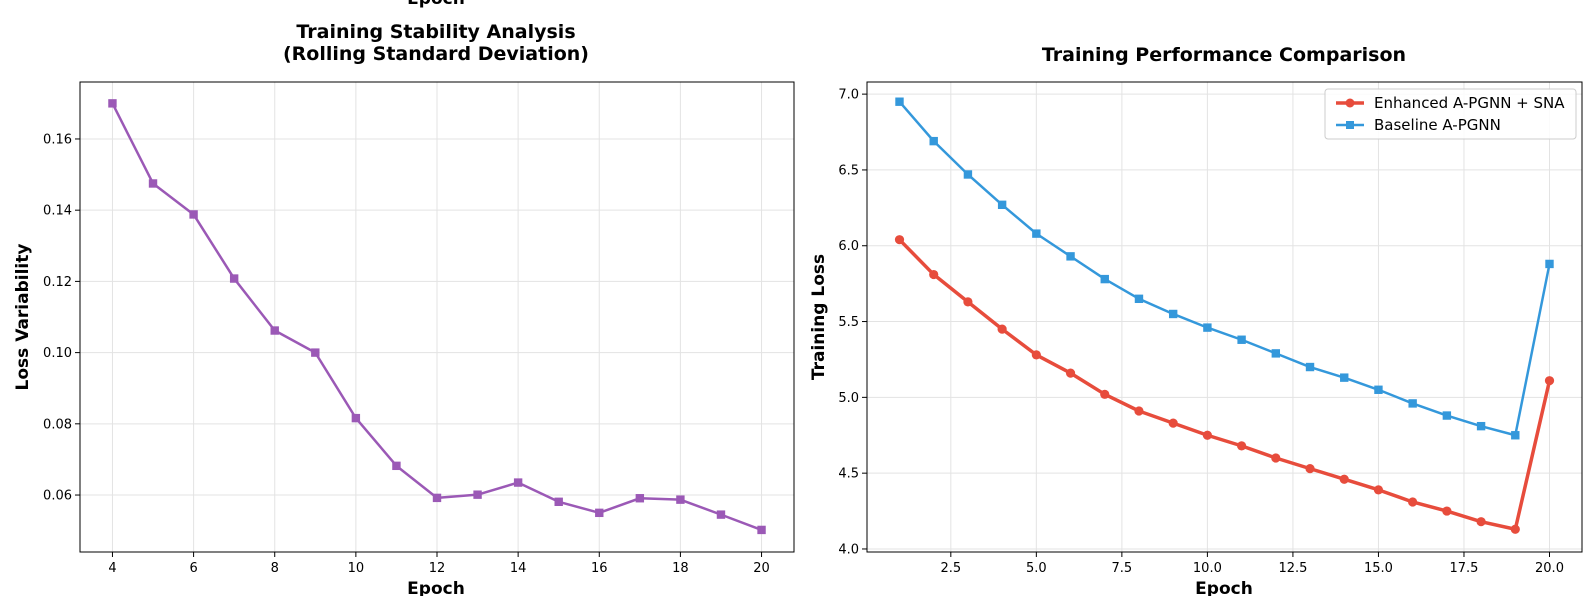  Describe the element at coordinates (193, 568) in the screenshot. I see `x-tick-label: 6` at that location.